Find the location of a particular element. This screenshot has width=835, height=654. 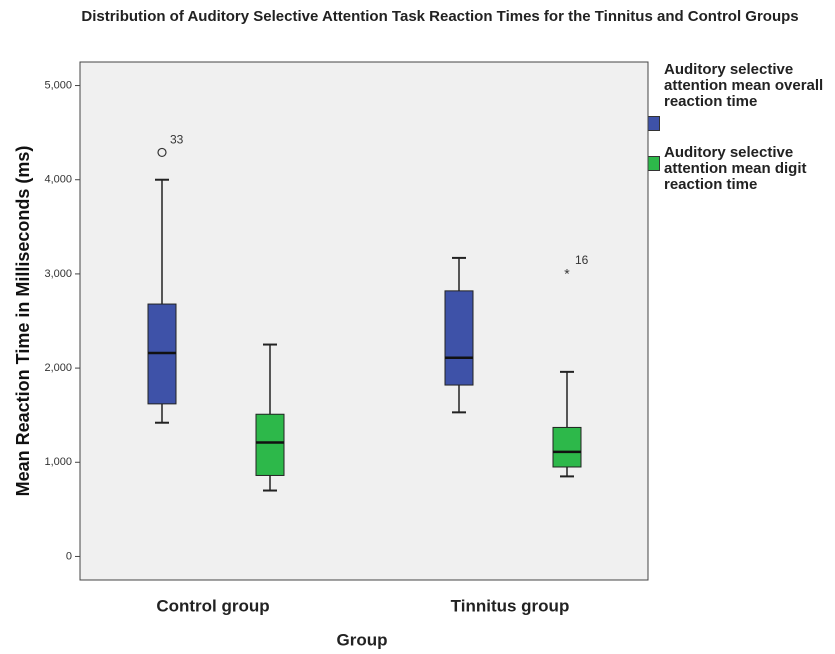

y-tick-label: 1,000 is located at coordinates (58, 462).